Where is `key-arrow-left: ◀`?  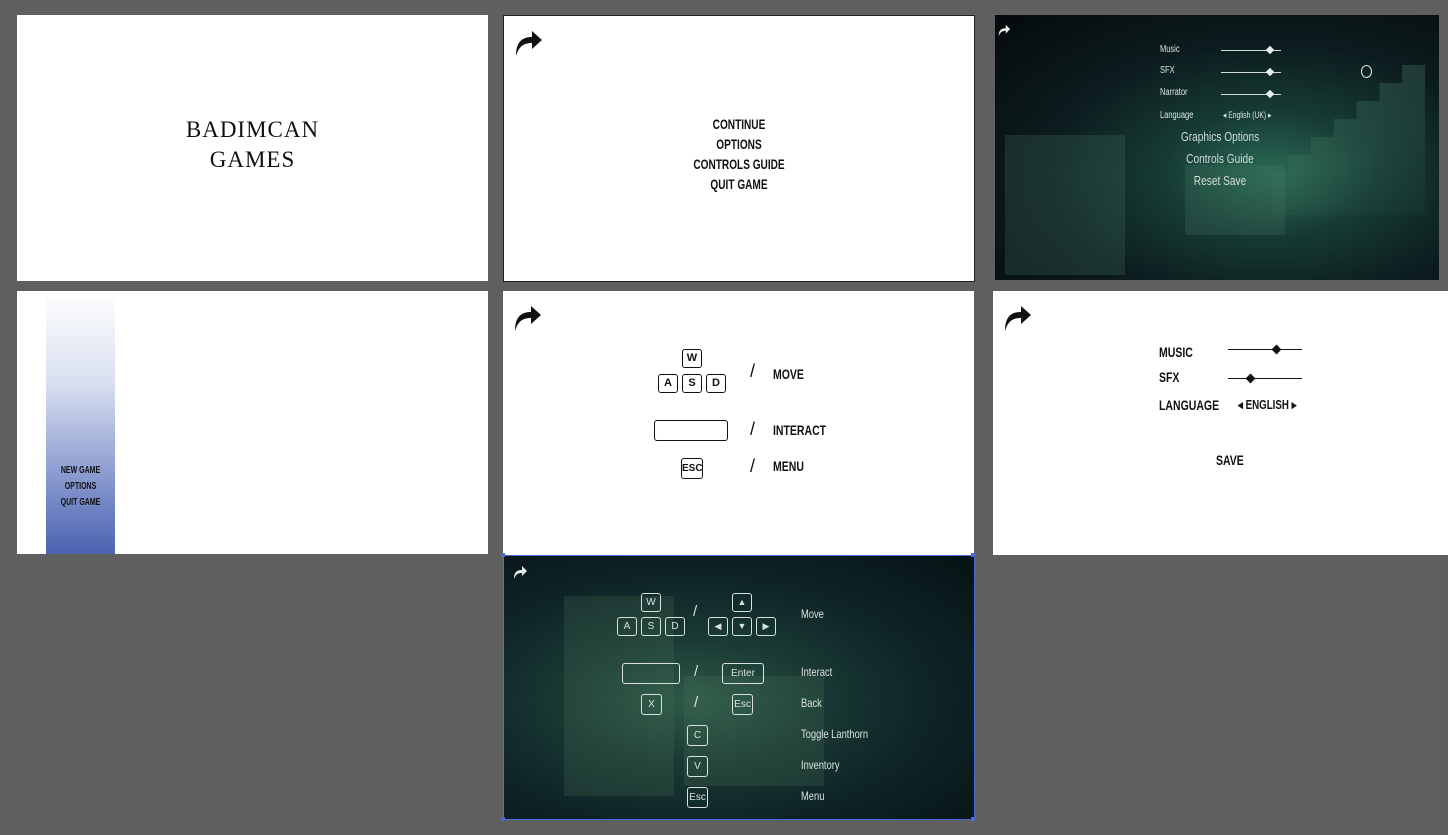 key-arrow-left: ◀ is located at coordinates (718, 626).